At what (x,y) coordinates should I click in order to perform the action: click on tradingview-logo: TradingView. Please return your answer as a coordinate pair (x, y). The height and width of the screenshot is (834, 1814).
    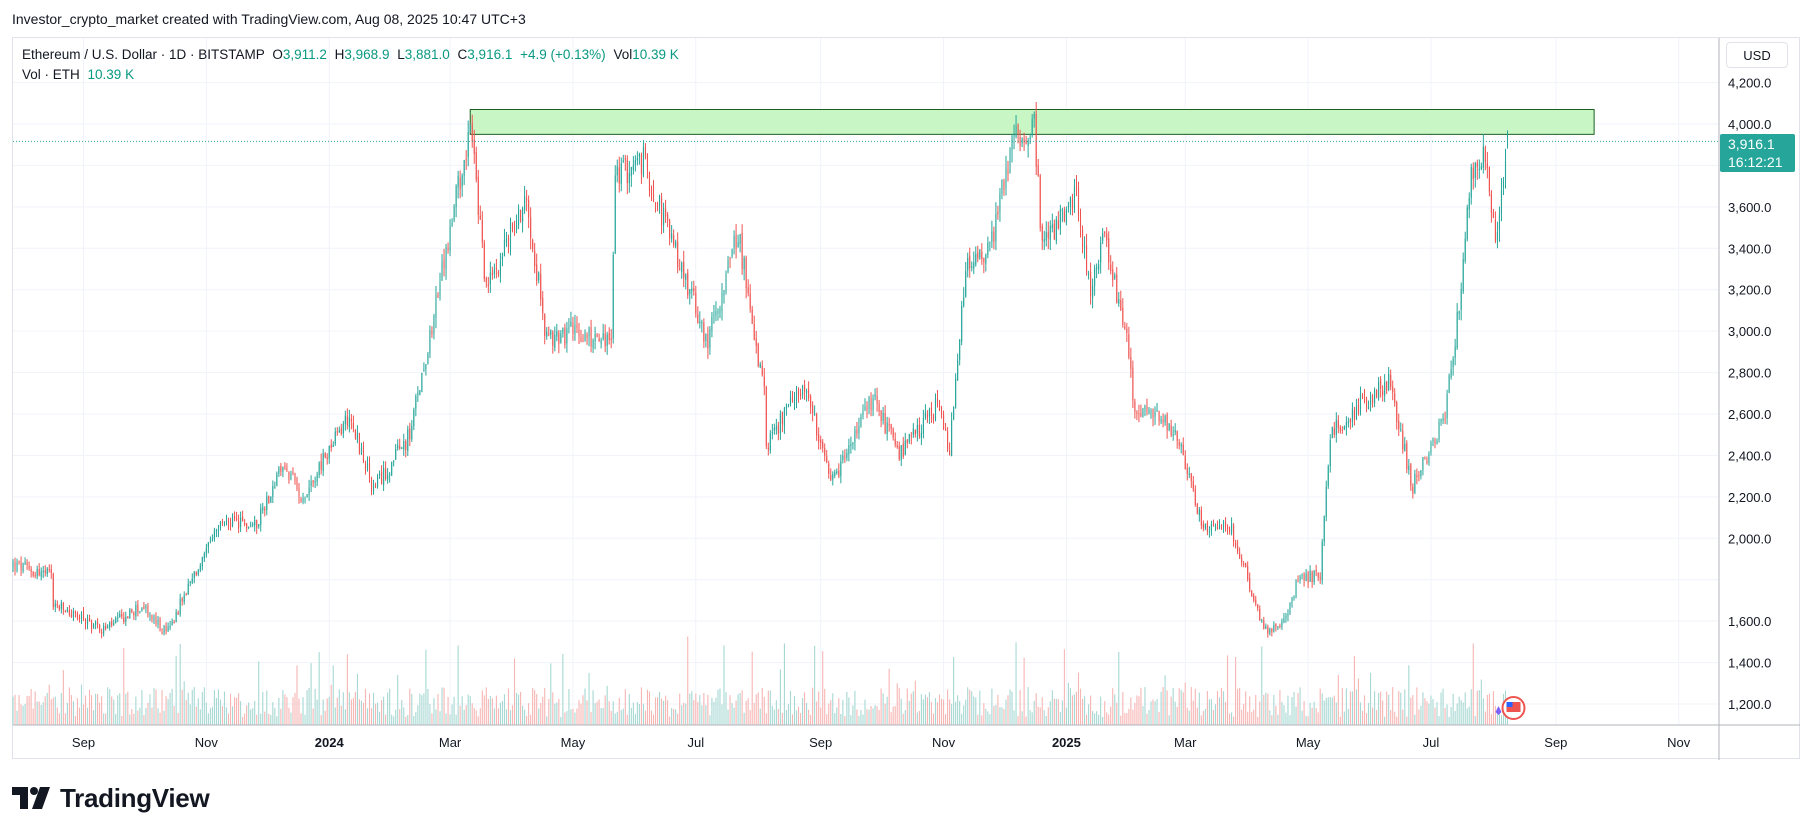
    Looking at the image, I should click on (111, 798).